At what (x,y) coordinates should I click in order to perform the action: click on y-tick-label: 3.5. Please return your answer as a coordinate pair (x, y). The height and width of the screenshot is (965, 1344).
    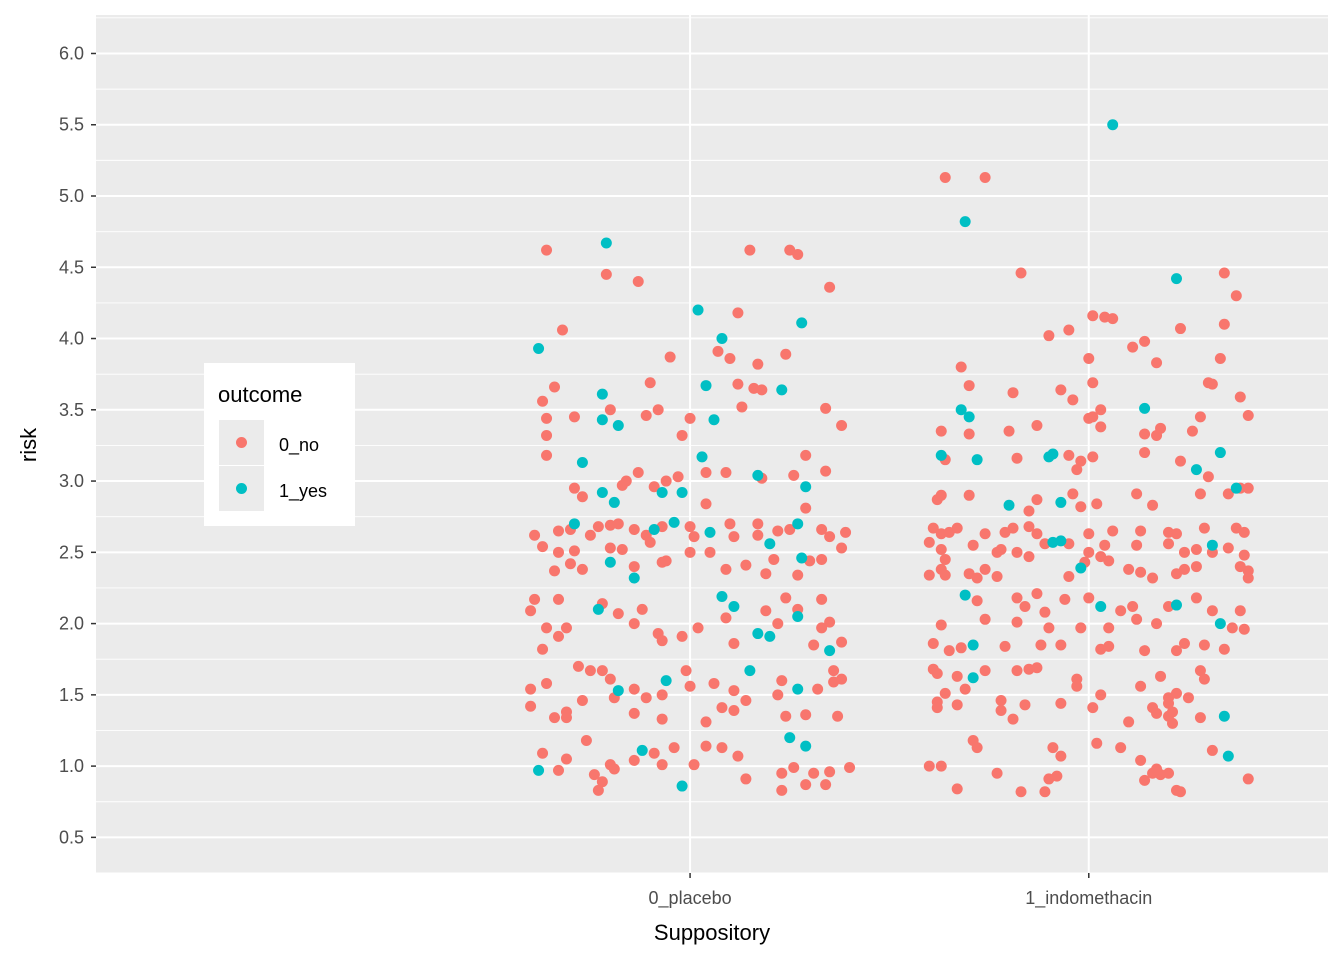
    Looking at the image, I should click on (71, 410).